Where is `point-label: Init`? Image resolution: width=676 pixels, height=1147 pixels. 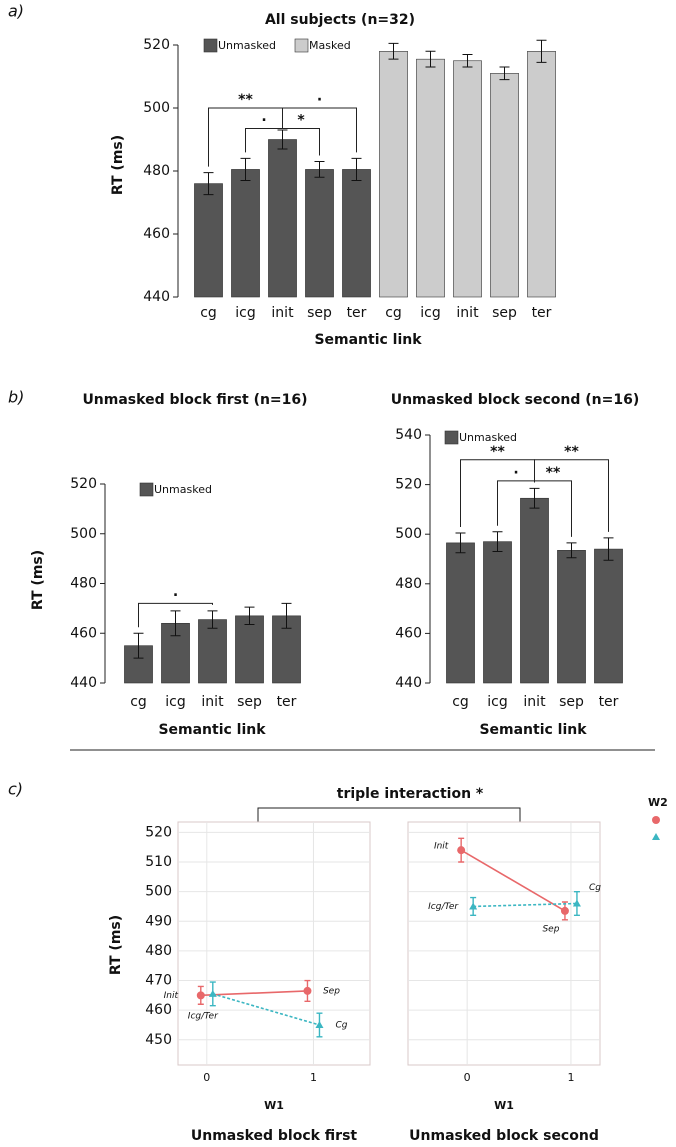 point-label: Init is located at coordinates (441, 847).